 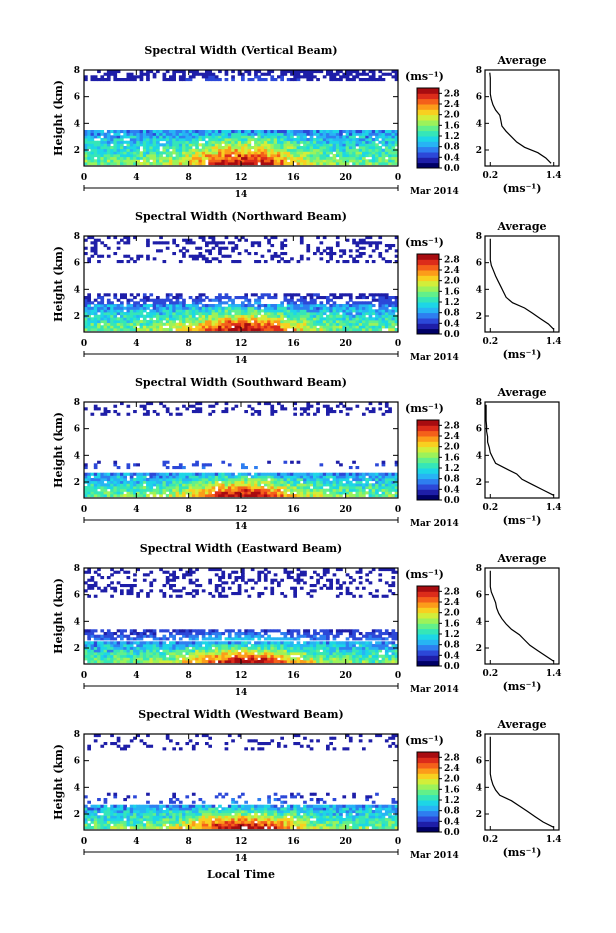 I want to click on colorbar-tick-label: 1.2, so click(x=452, y=303).